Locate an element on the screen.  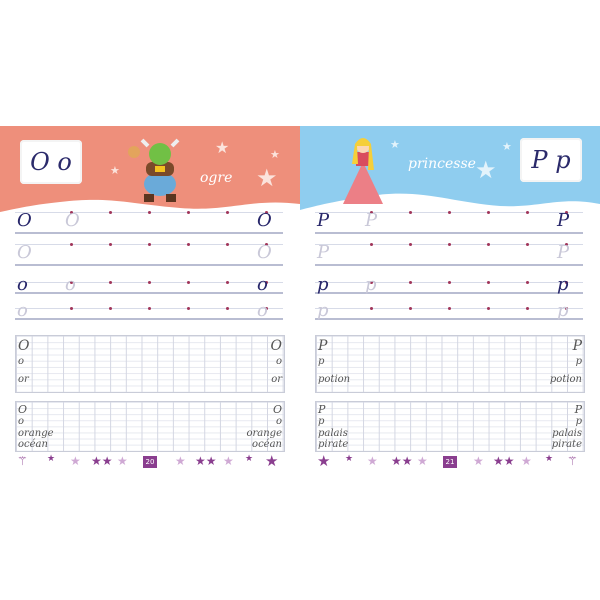
wand-icon: ⚚ is located at coordinates (22, 461).